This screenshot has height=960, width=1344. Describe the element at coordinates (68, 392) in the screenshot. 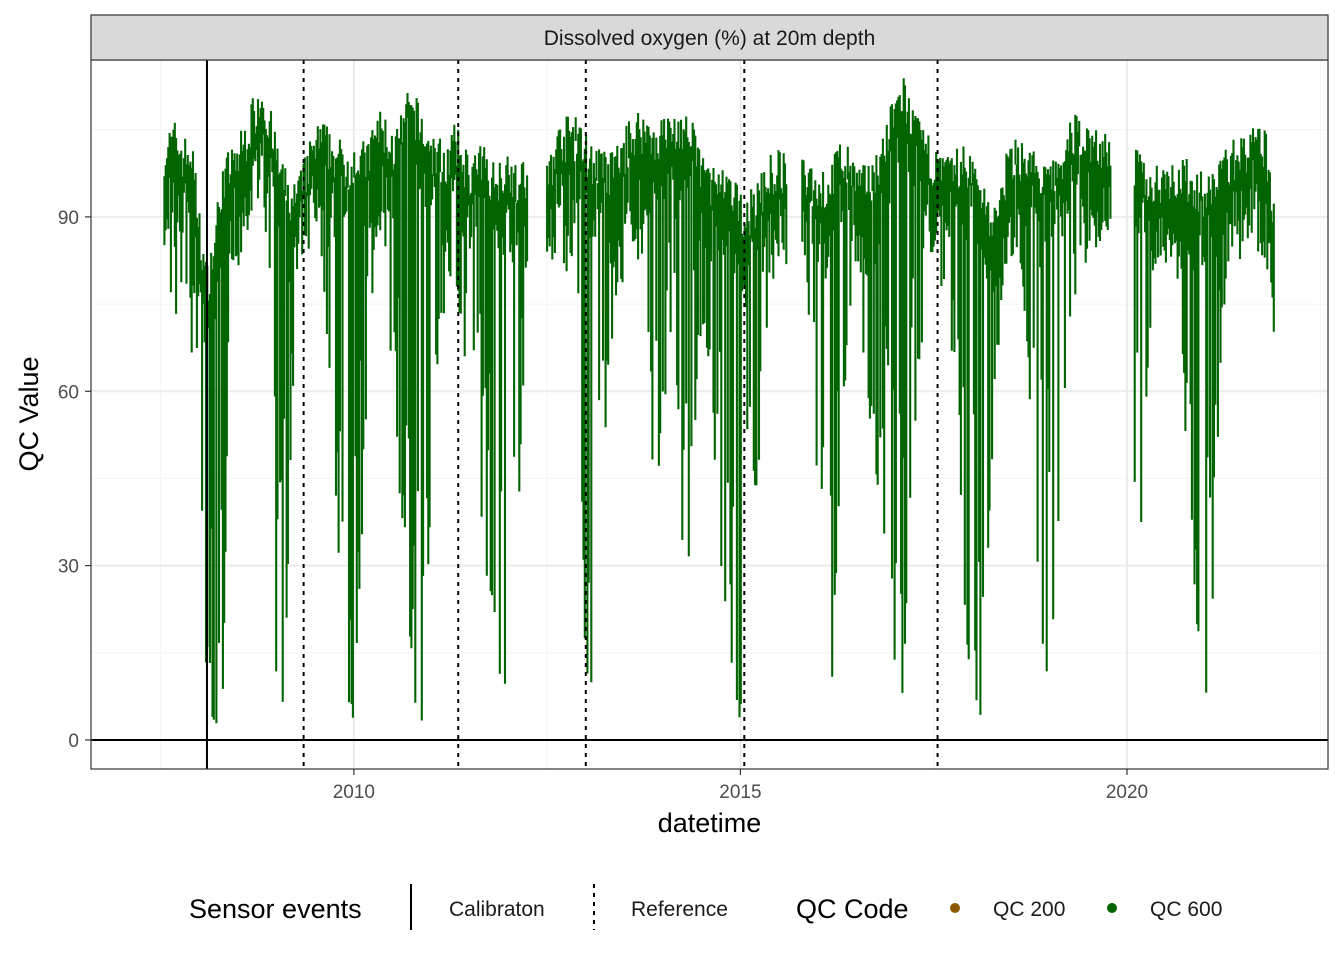

I see `y-tick-label: 60` at that location.